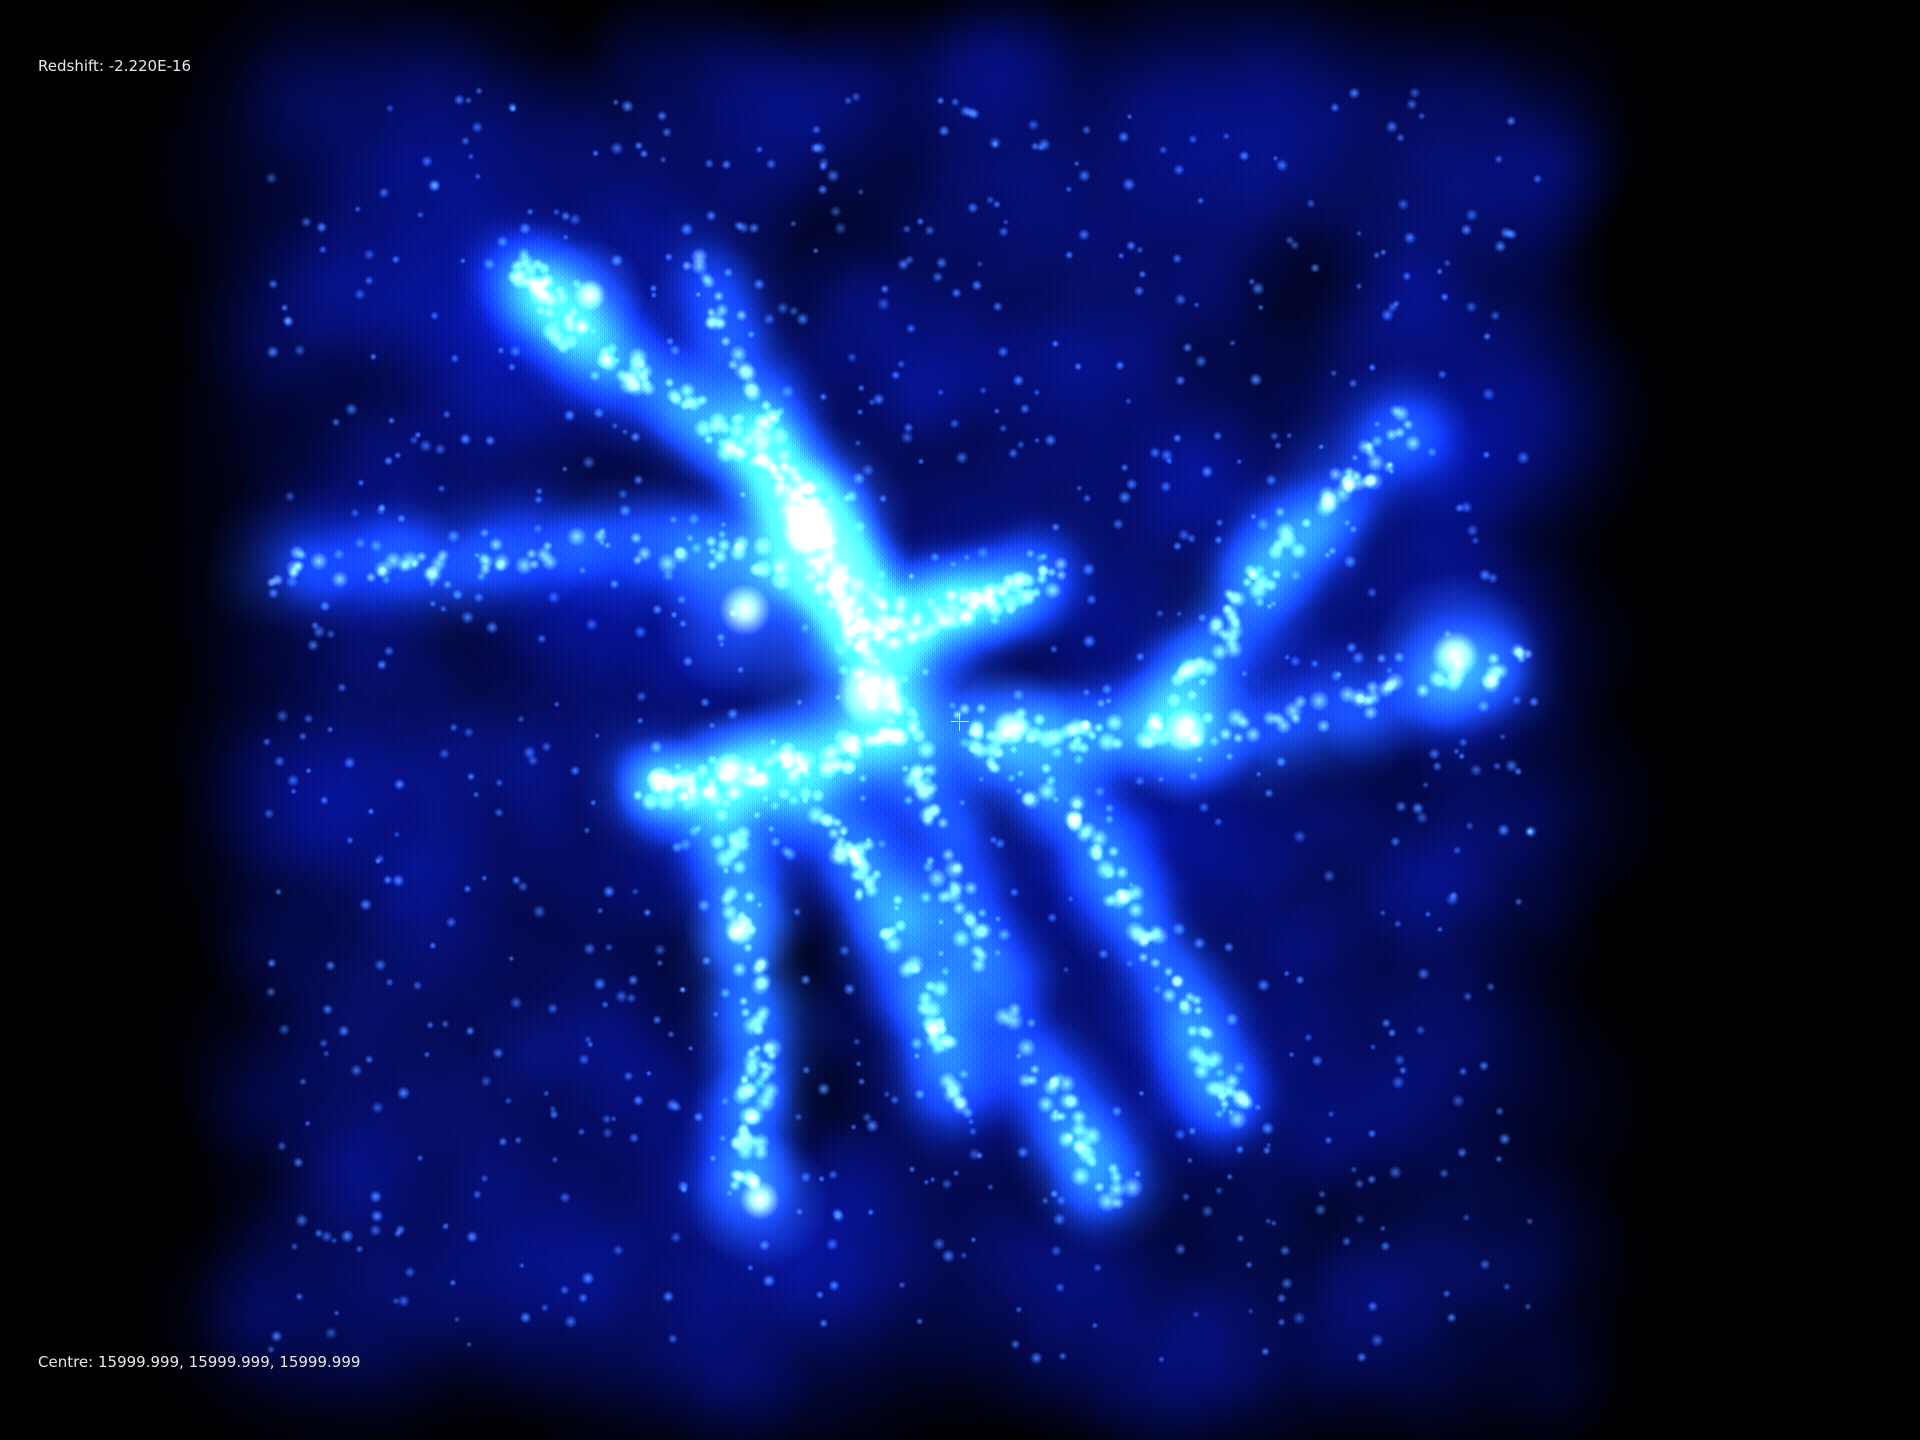 This screenshot has height=1440, width=1920. What do you see at coordinates (150, 66) in the screenshot?
I see `redshift-value: -2.220E-16` at bounding box center [150, 66].